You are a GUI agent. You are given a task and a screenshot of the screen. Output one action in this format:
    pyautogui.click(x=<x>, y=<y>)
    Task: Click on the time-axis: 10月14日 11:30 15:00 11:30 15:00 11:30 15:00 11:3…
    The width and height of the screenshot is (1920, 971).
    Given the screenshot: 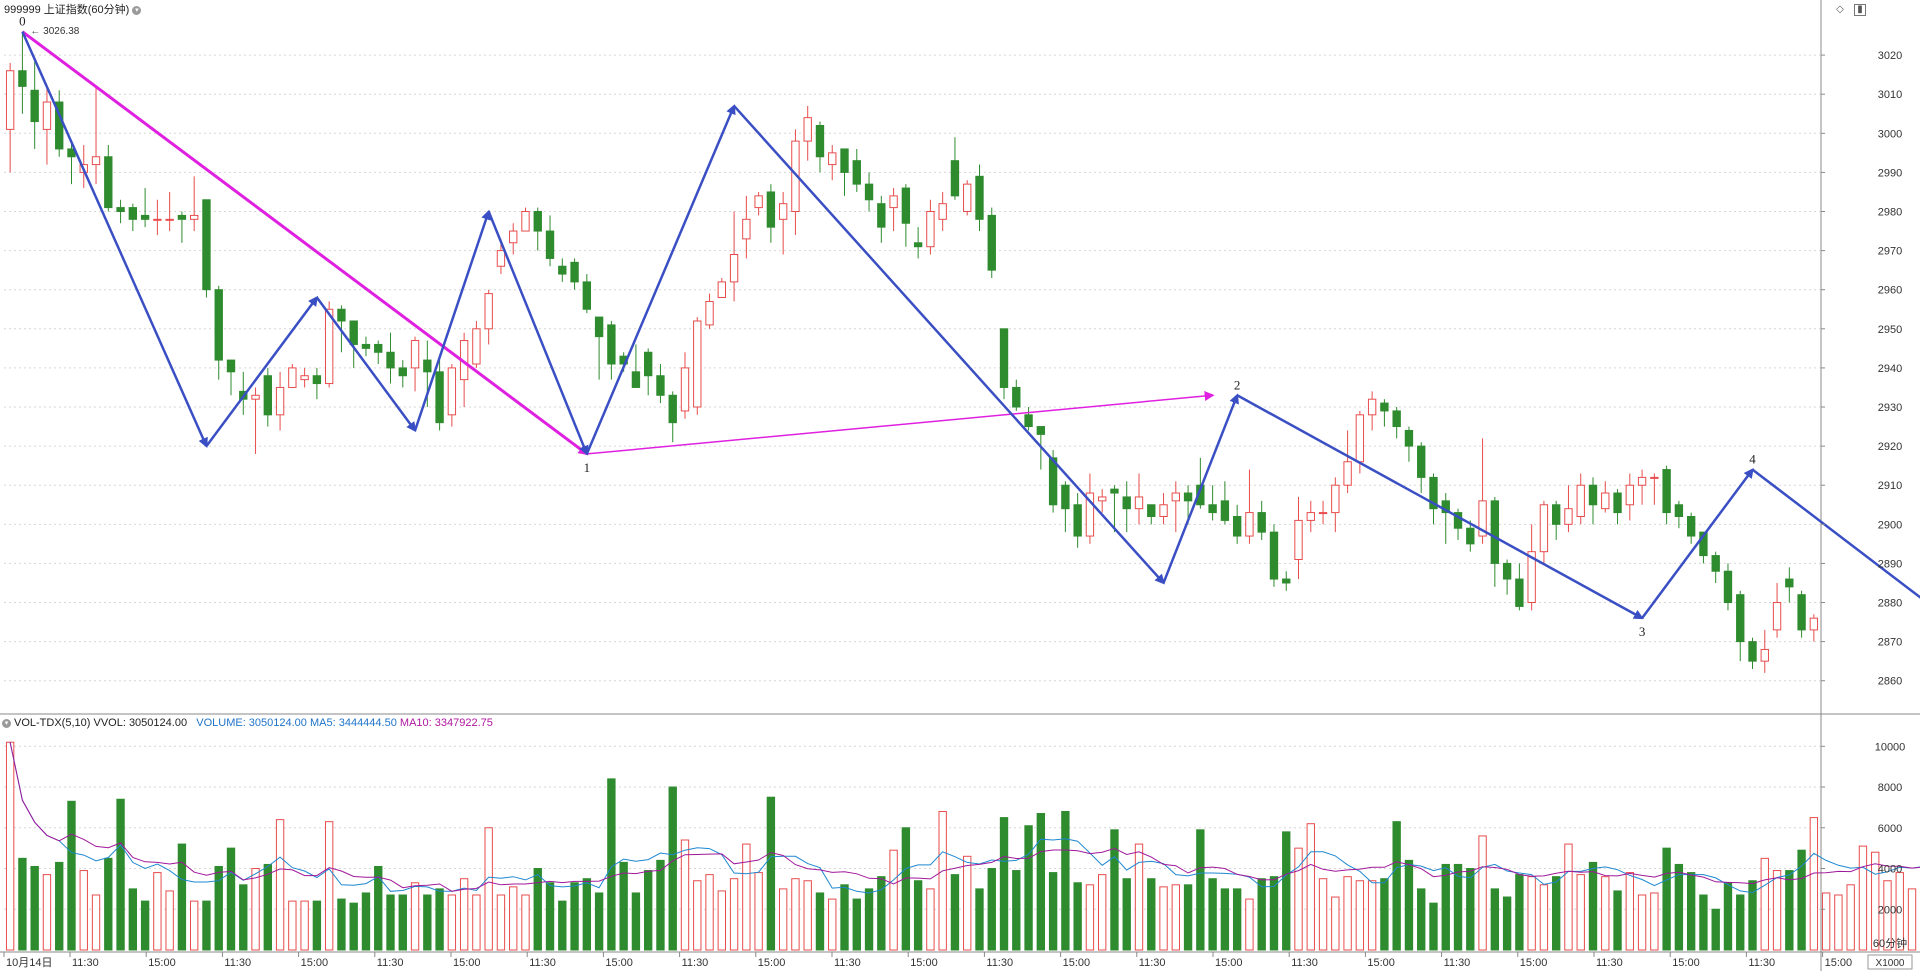 What is the action you would take?
    pyautogui.click(x=955, y=952)
    